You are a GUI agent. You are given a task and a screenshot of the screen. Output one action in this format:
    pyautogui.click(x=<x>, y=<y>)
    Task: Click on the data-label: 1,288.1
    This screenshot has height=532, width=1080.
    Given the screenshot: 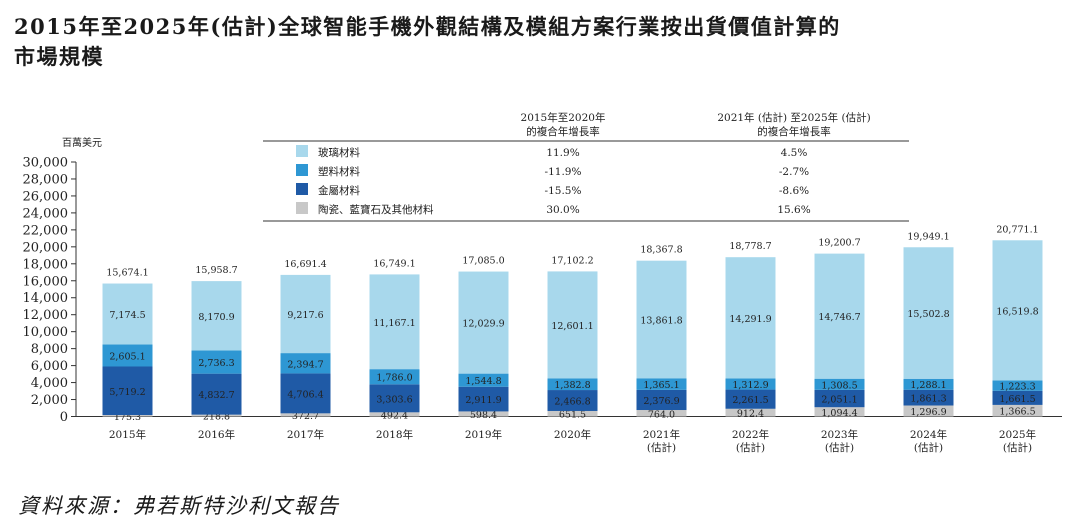 What is the action you would take?
    pyautogui.click(x=928, y=385)
    